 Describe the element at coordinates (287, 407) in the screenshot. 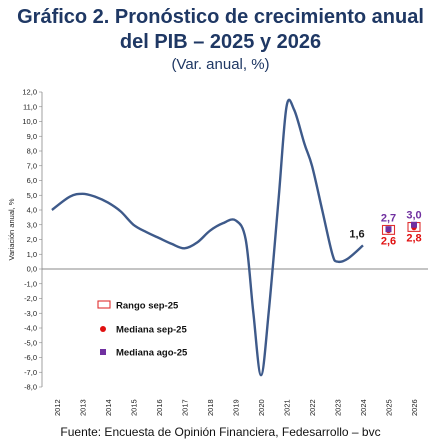

I see `x-tick-label: 2021` at that location.